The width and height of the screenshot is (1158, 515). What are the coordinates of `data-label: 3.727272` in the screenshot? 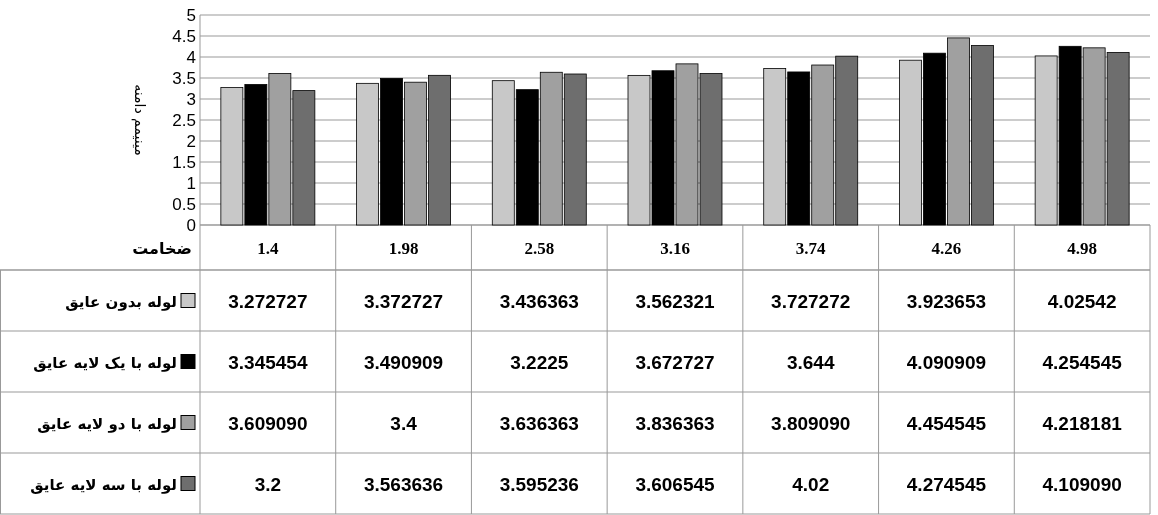 It's located at (811, 301).